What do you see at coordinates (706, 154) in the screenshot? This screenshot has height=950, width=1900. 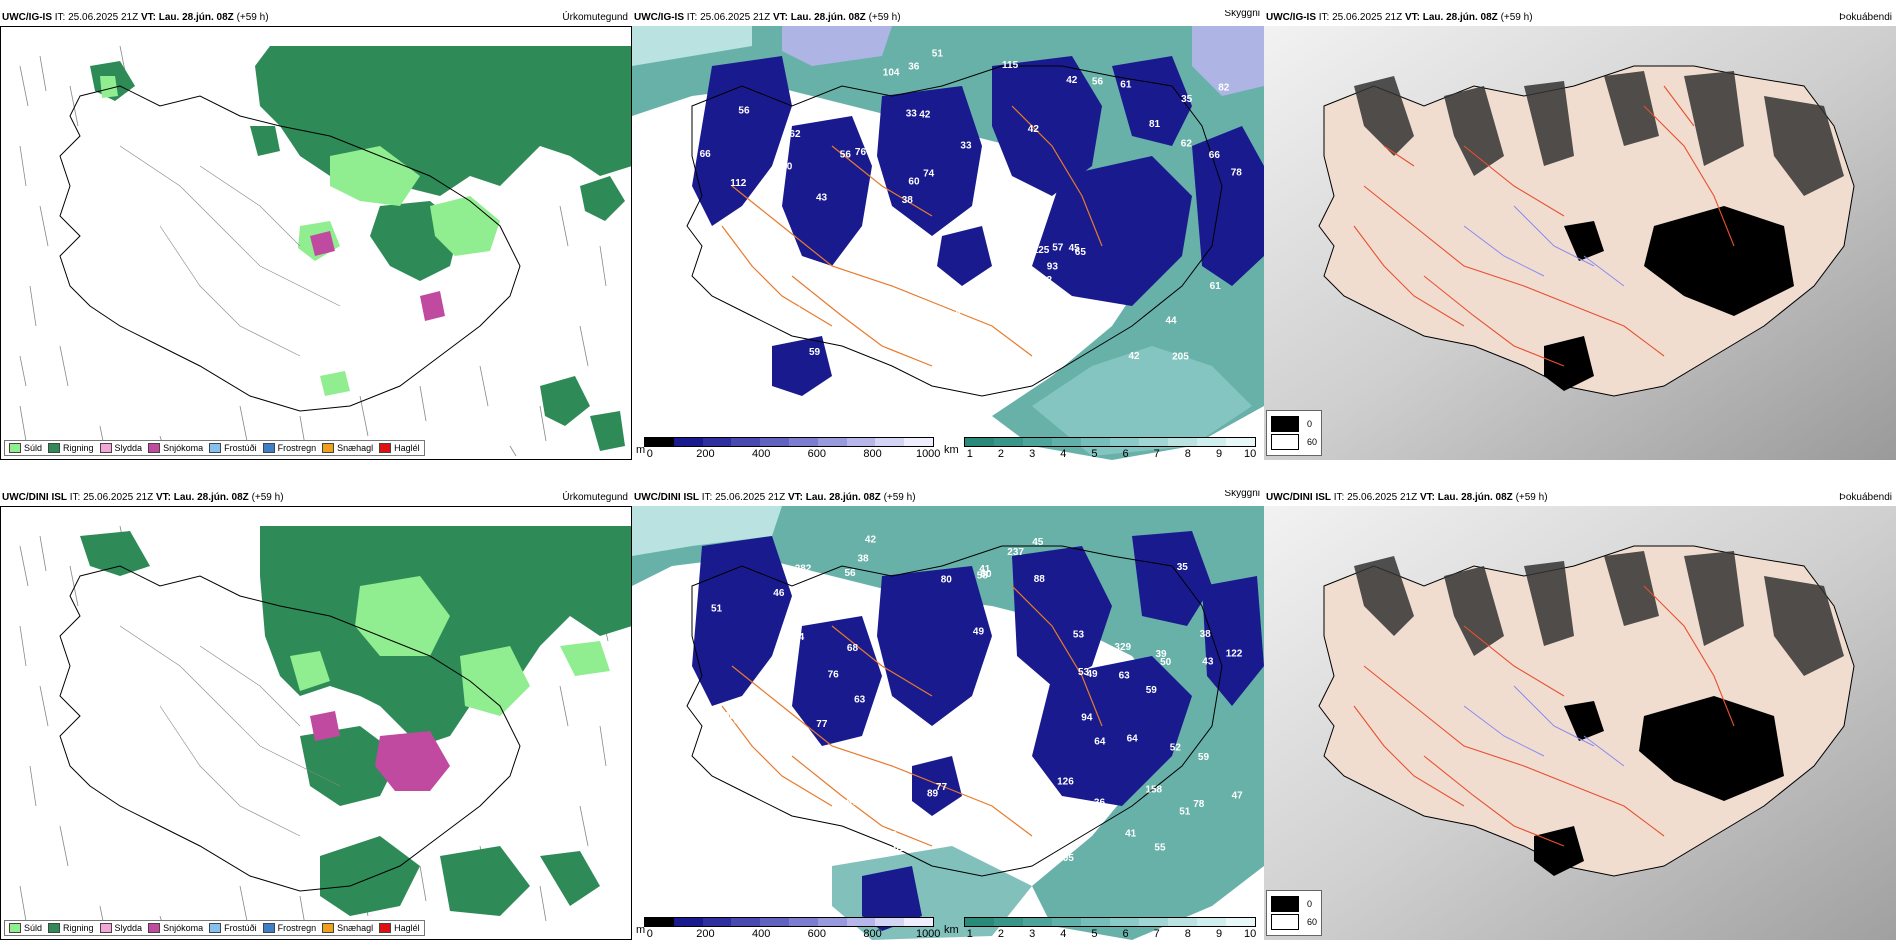 I see `ceiling-value-label: 66` at bounding box center [706, 154].